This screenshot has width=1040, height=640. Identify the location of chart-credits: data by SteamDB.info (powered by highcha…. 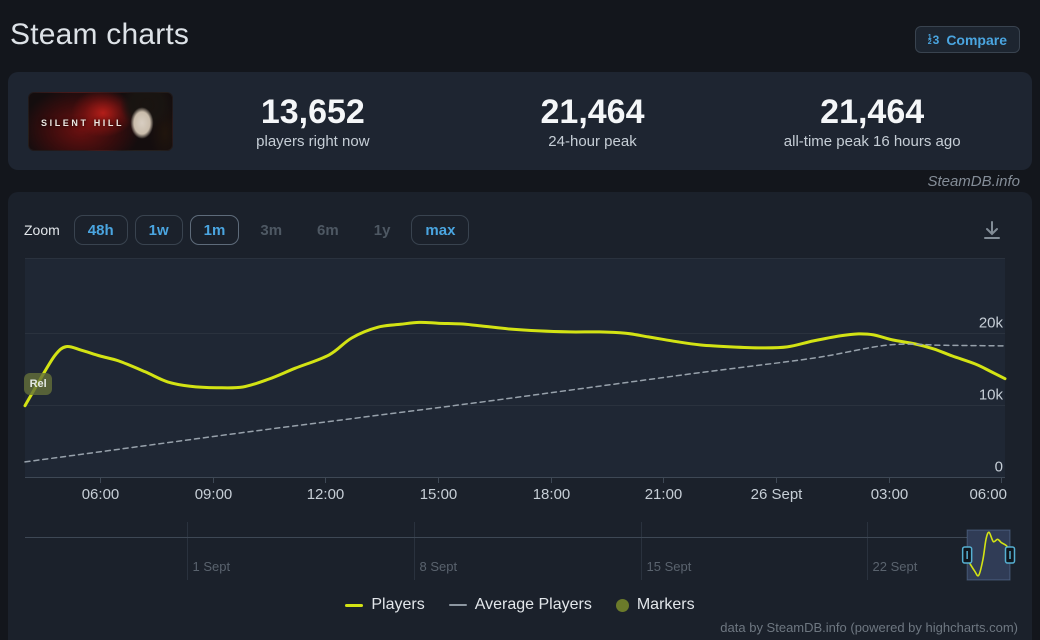
(869, 627).